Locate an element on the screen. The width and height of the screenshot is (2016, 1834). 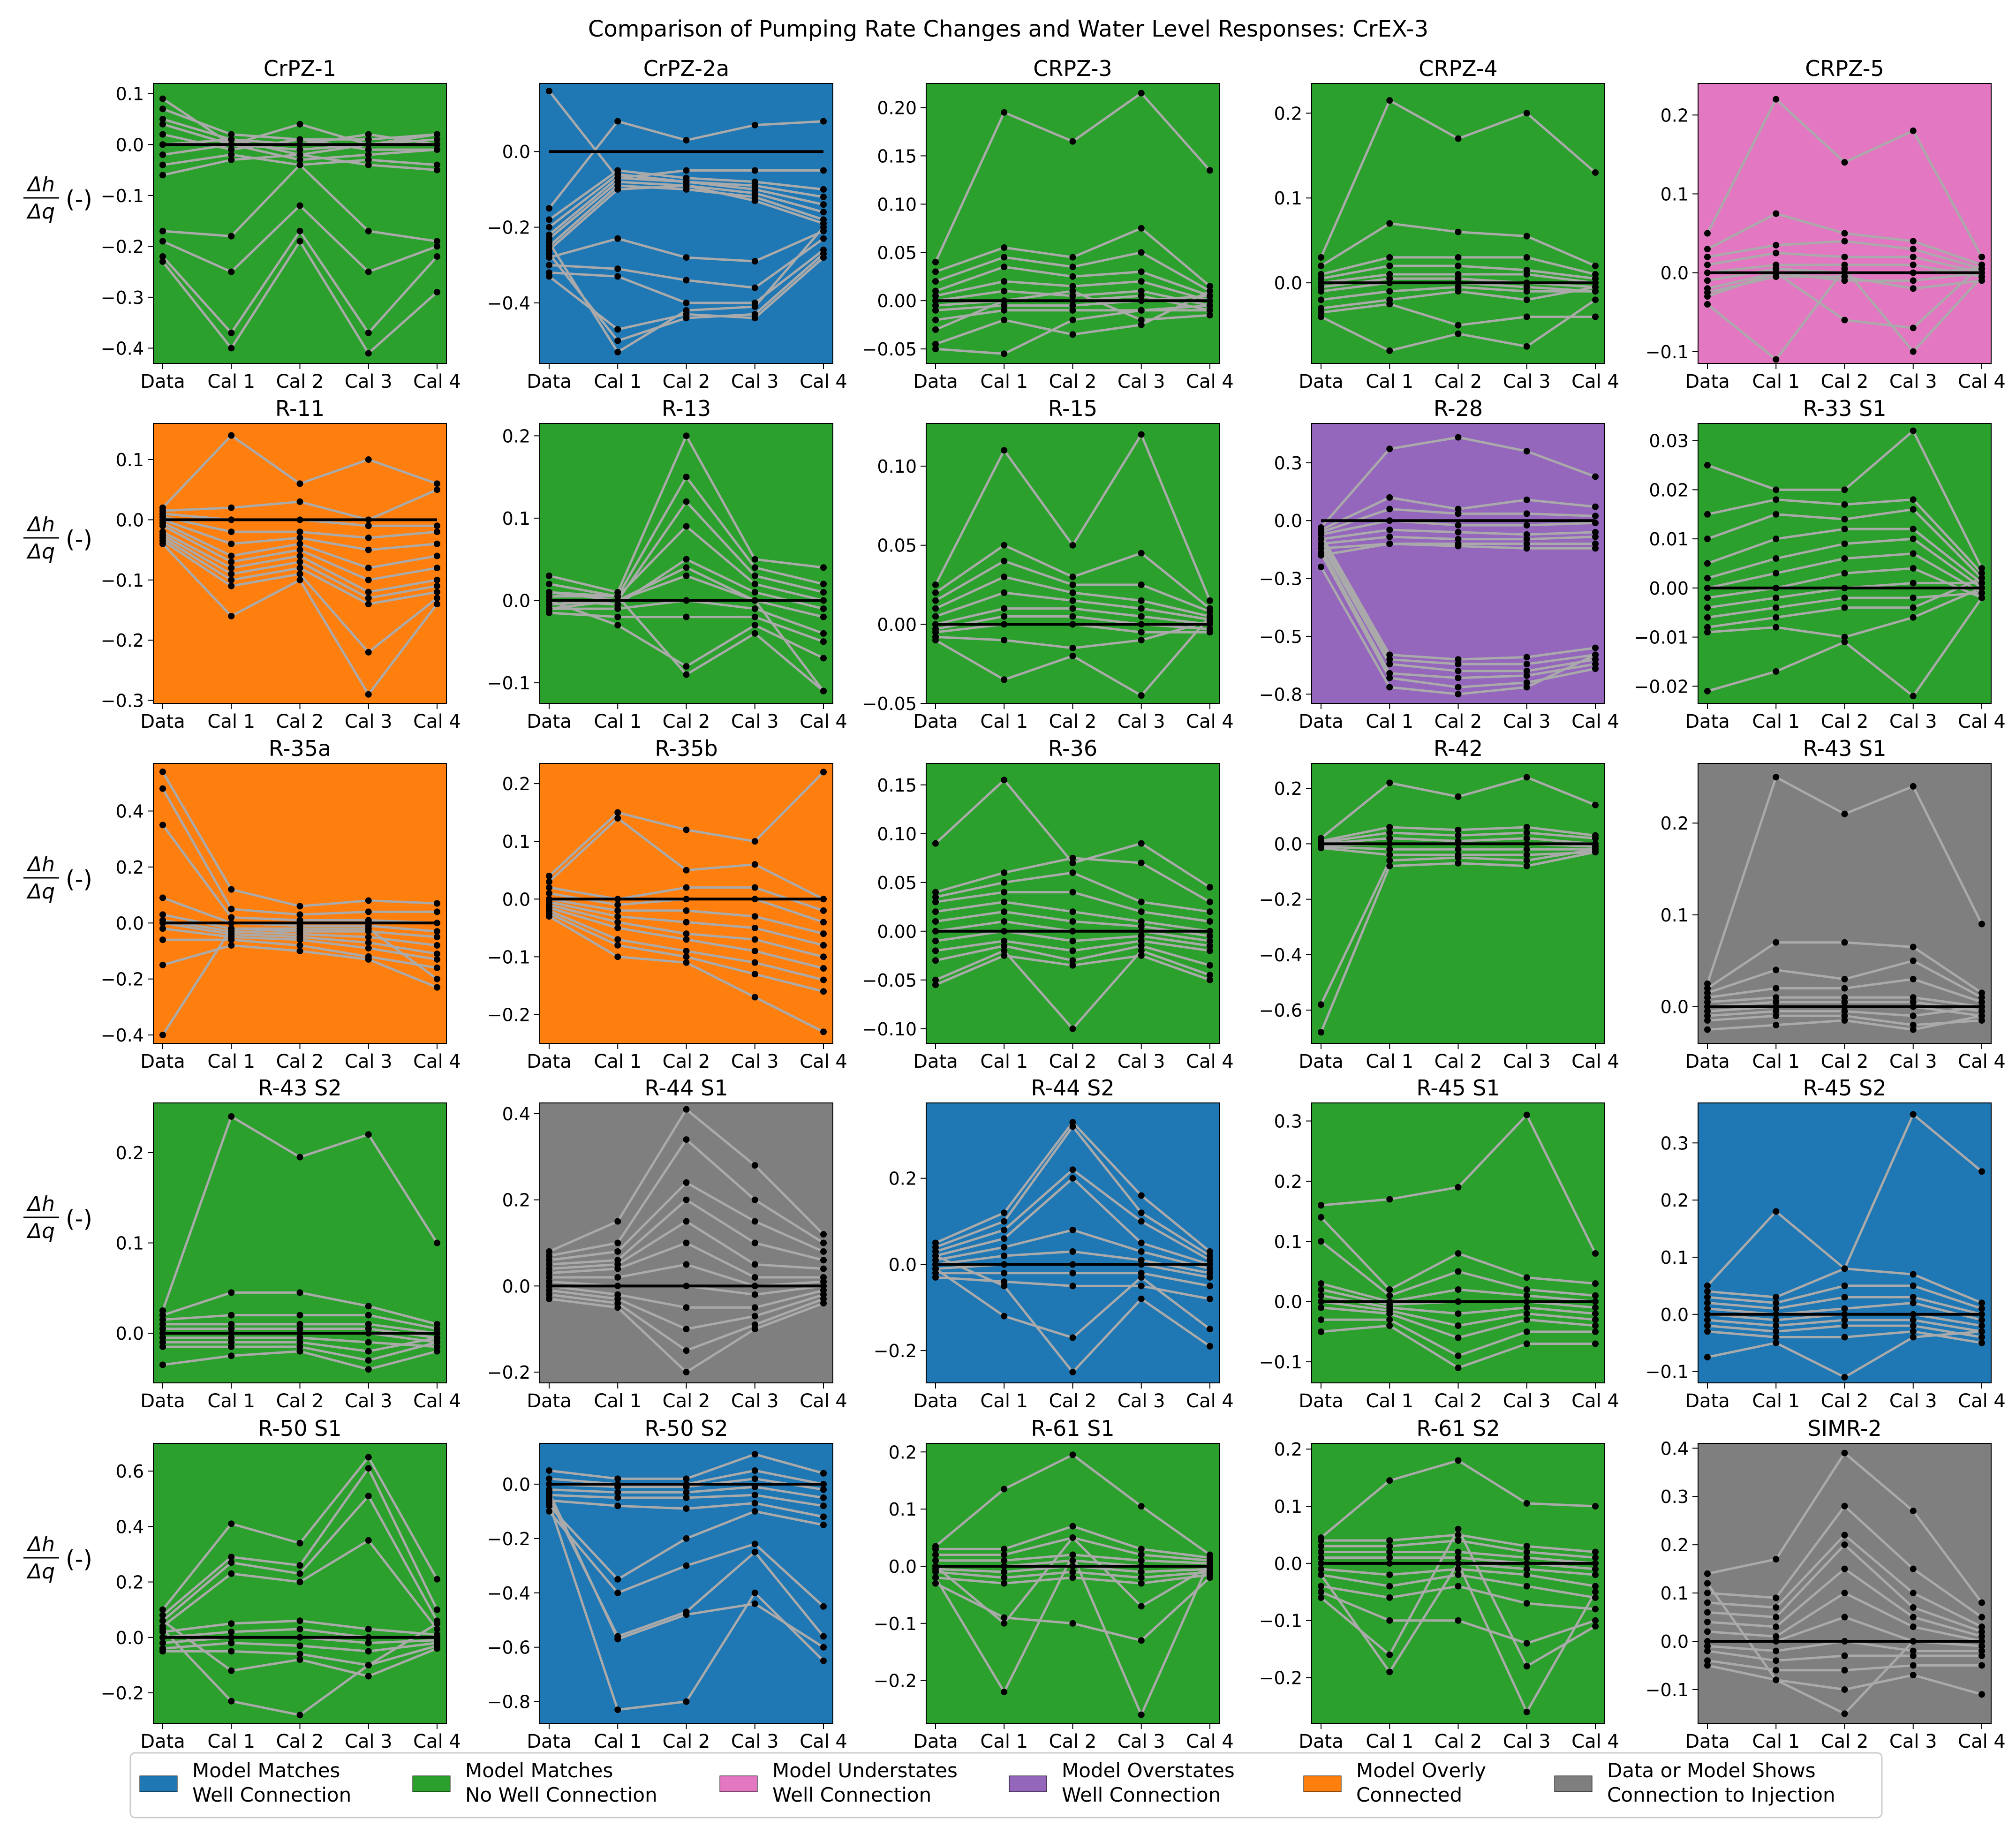
panel-title: CRPZ-5 is located at coordinates (1844, 68).